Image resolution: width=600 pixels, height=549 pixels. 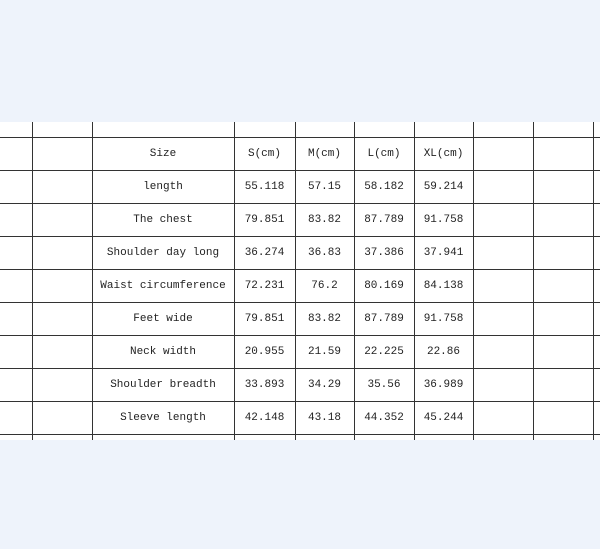 I want to click on table-cell: 76.2, so click(x=324, y=286).